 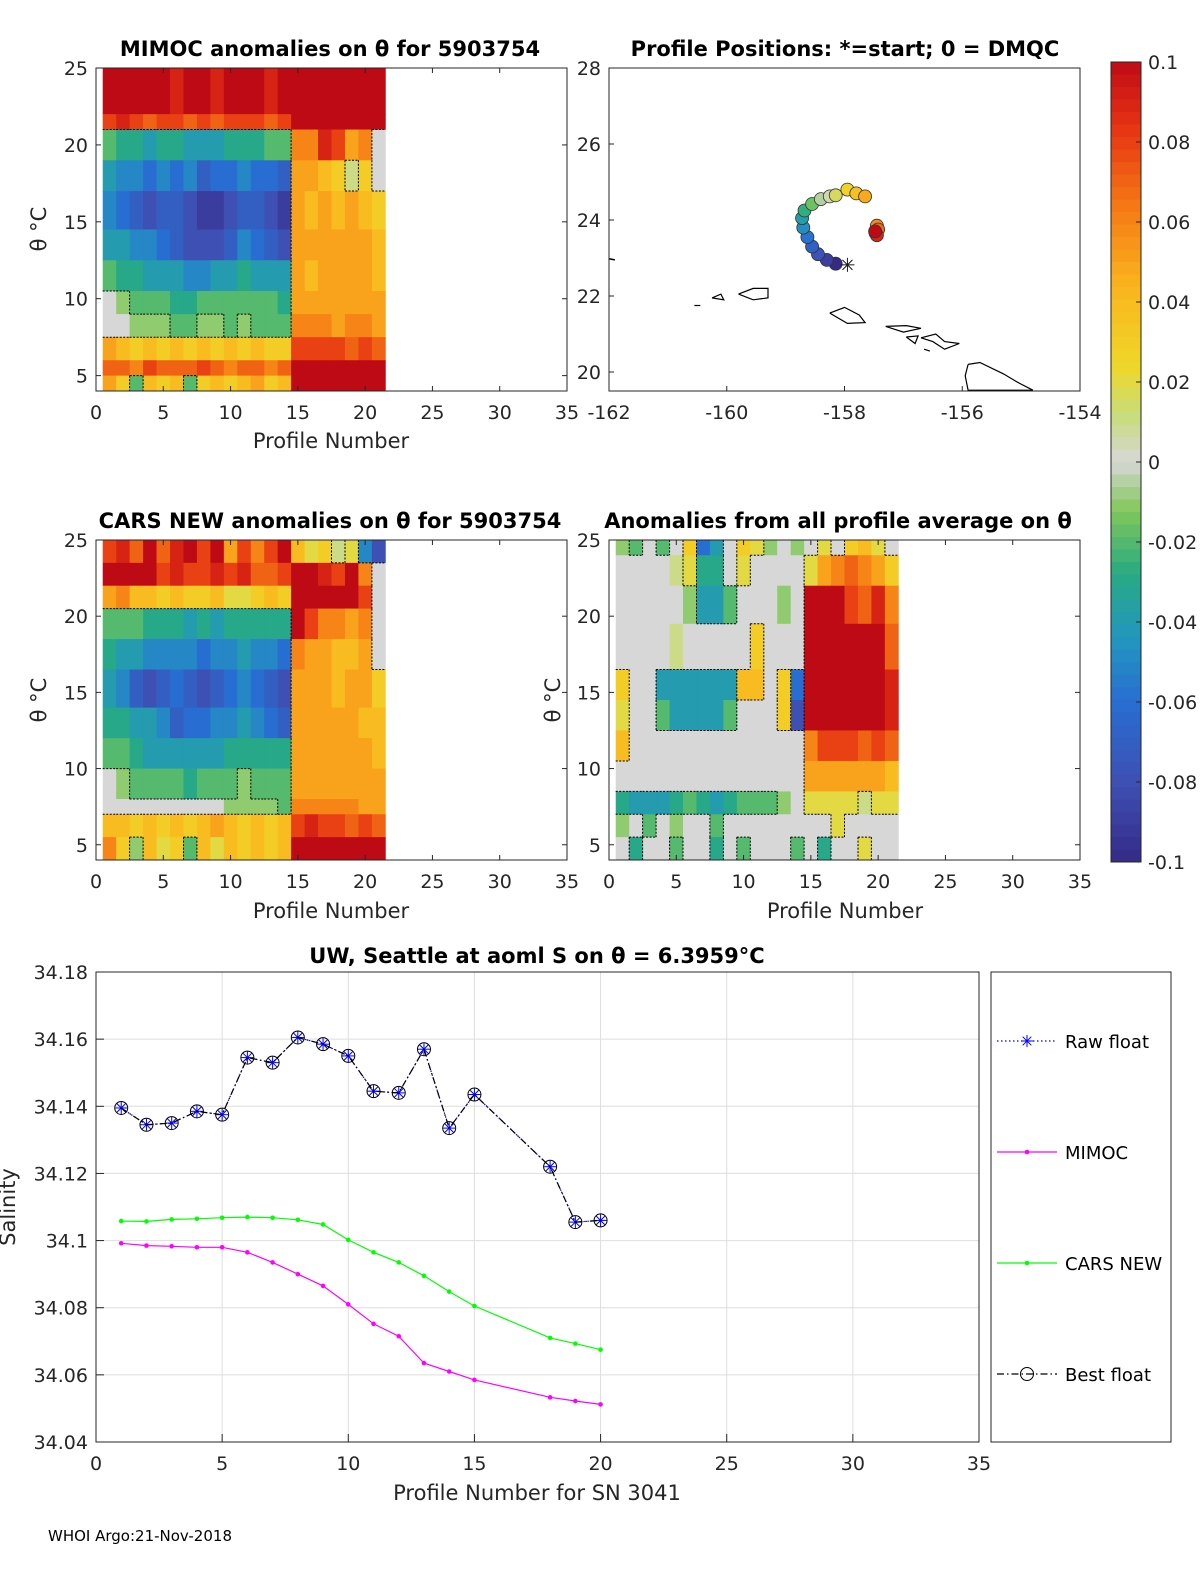 What do you see at coordinates (851, 605) in the screenshot?
I see `allprof-cell-r2-p18` at bounding box center [851, 605].